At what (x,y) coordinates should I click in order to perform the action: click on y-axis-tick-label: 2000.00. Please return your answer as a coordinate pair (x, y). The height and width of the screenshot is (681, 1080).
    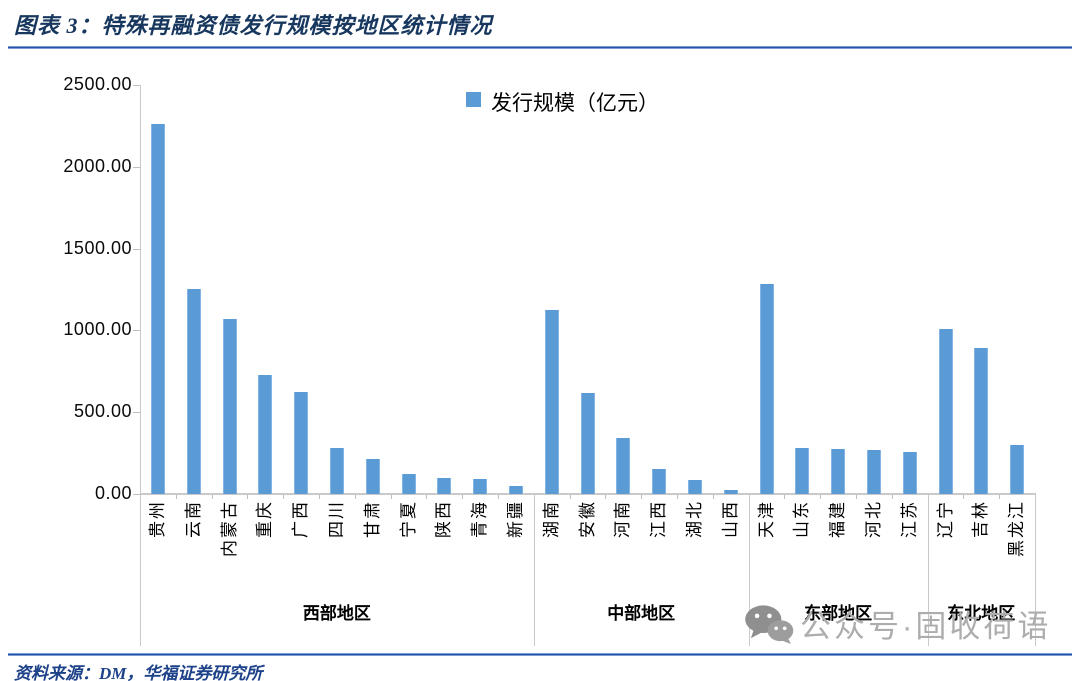
    Looking at the image, I should click on (97, 165).